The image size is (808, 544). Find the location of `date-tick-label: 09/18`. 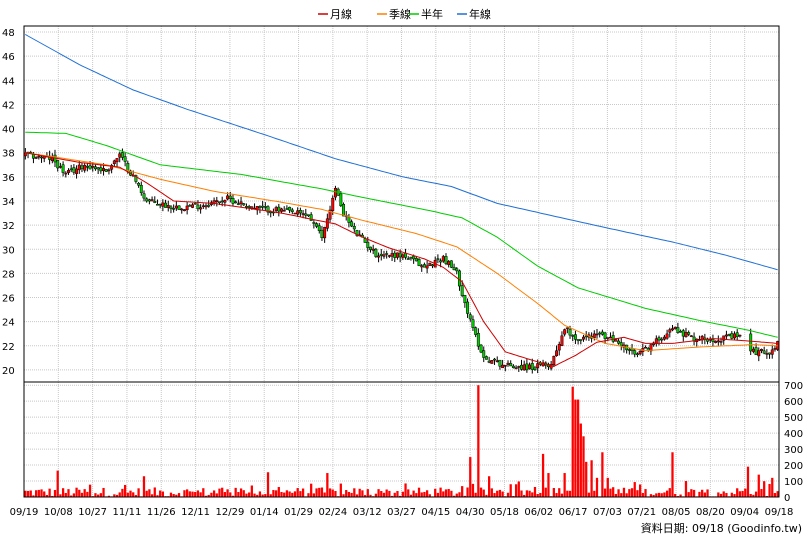

date-tick-label: 09/18 is located at coordinates (779, 512).